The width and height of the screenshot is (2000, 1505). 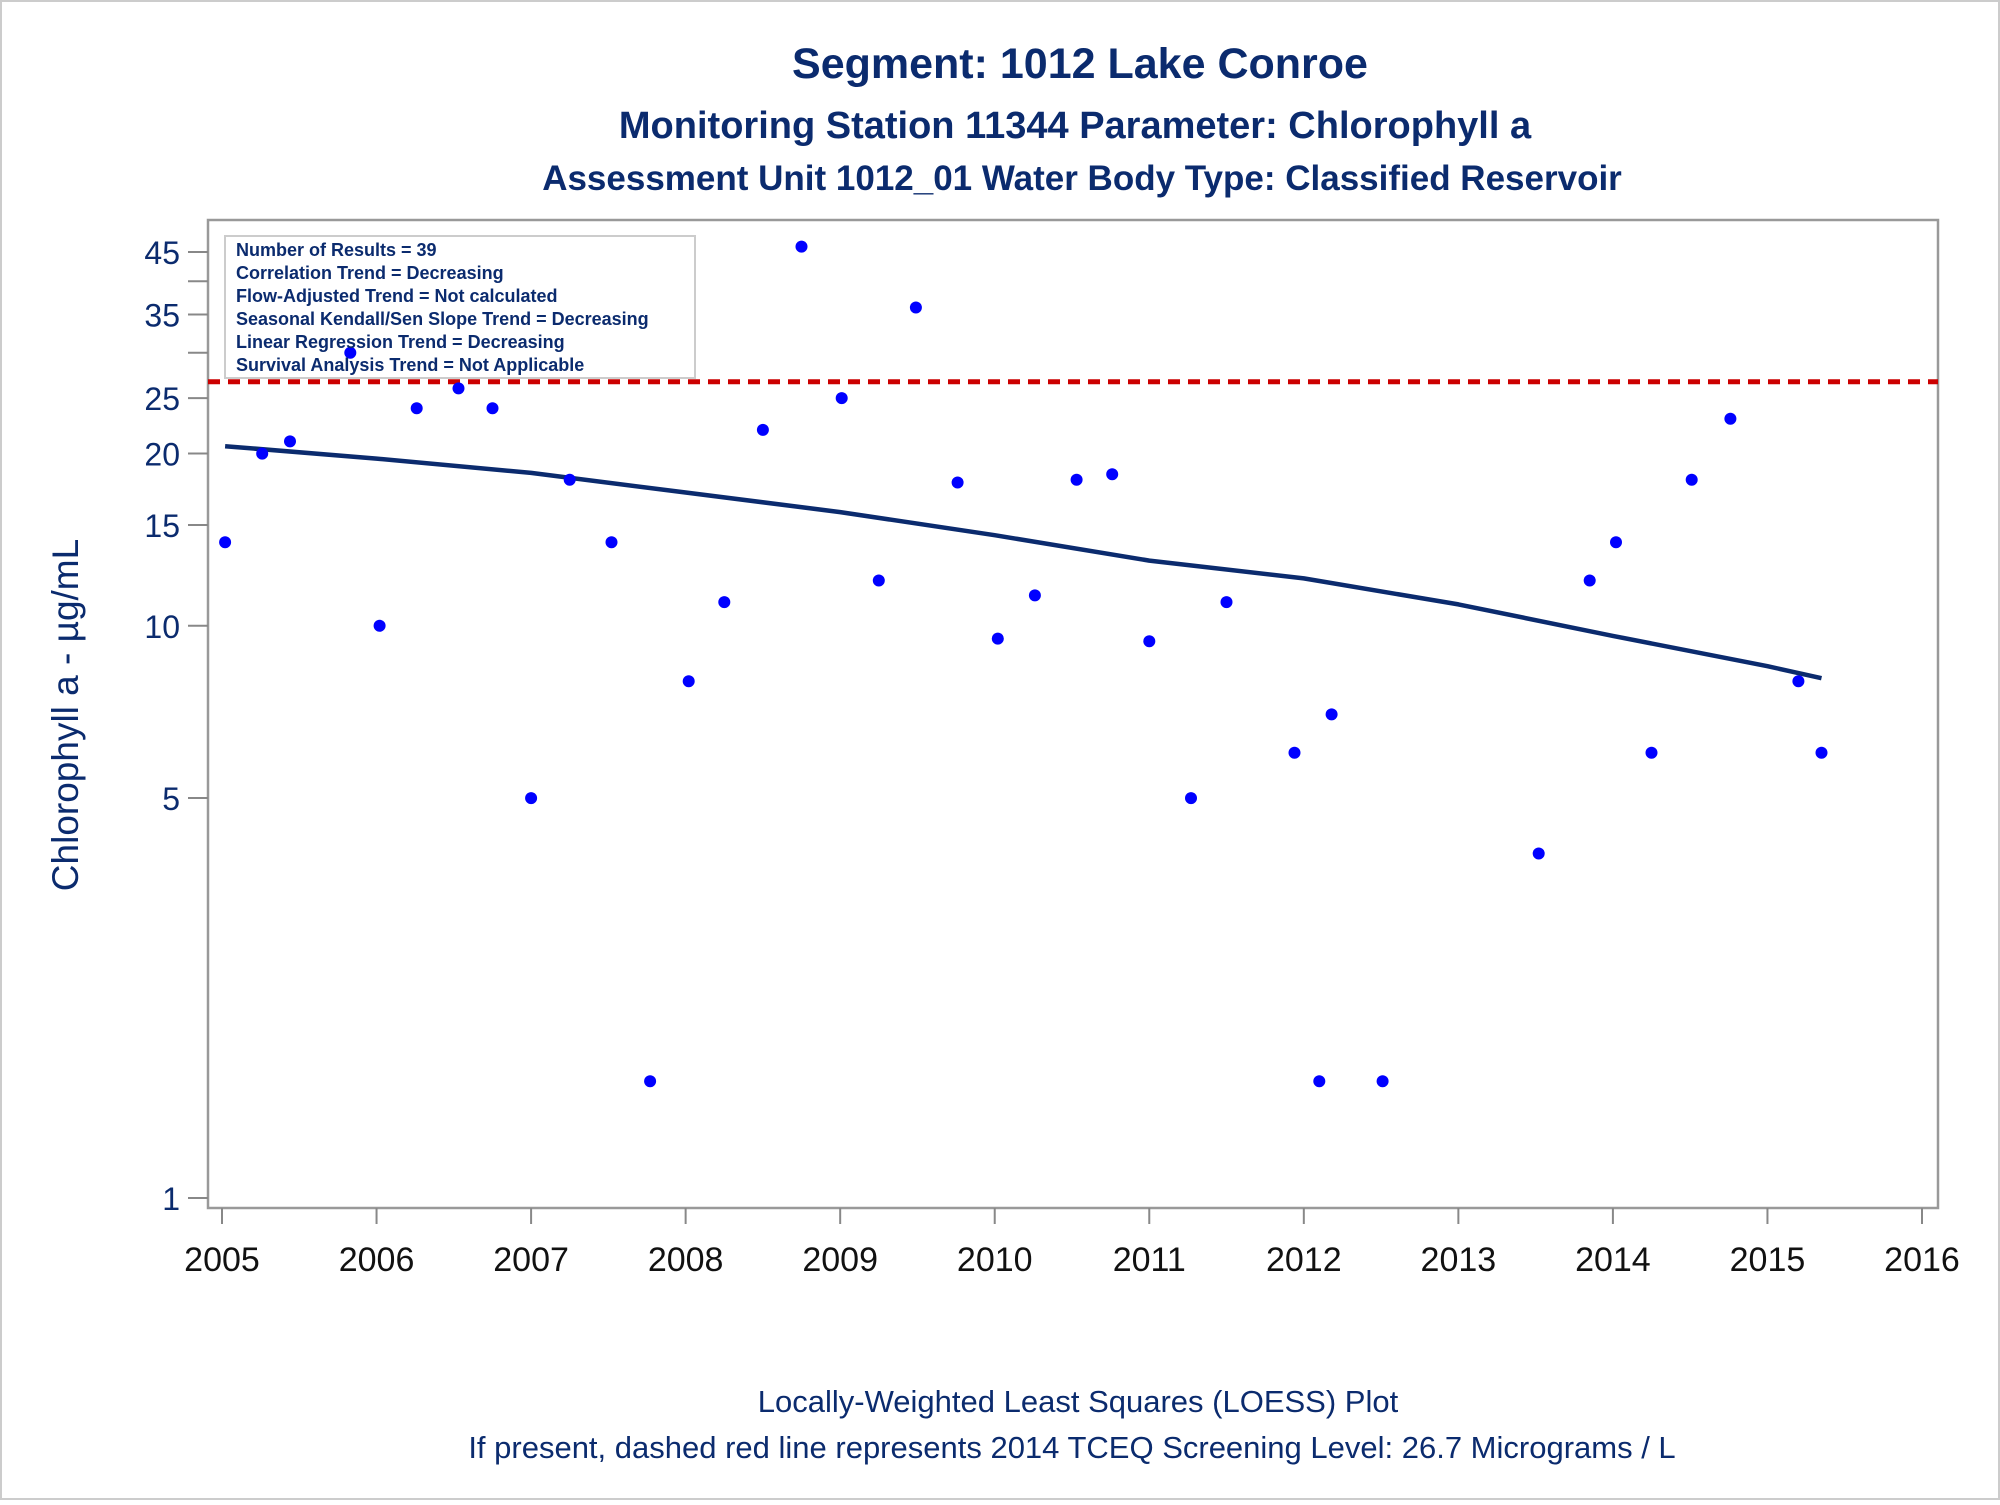 I want to click on y-tick-label: 1, so click(x=171, y=1199).